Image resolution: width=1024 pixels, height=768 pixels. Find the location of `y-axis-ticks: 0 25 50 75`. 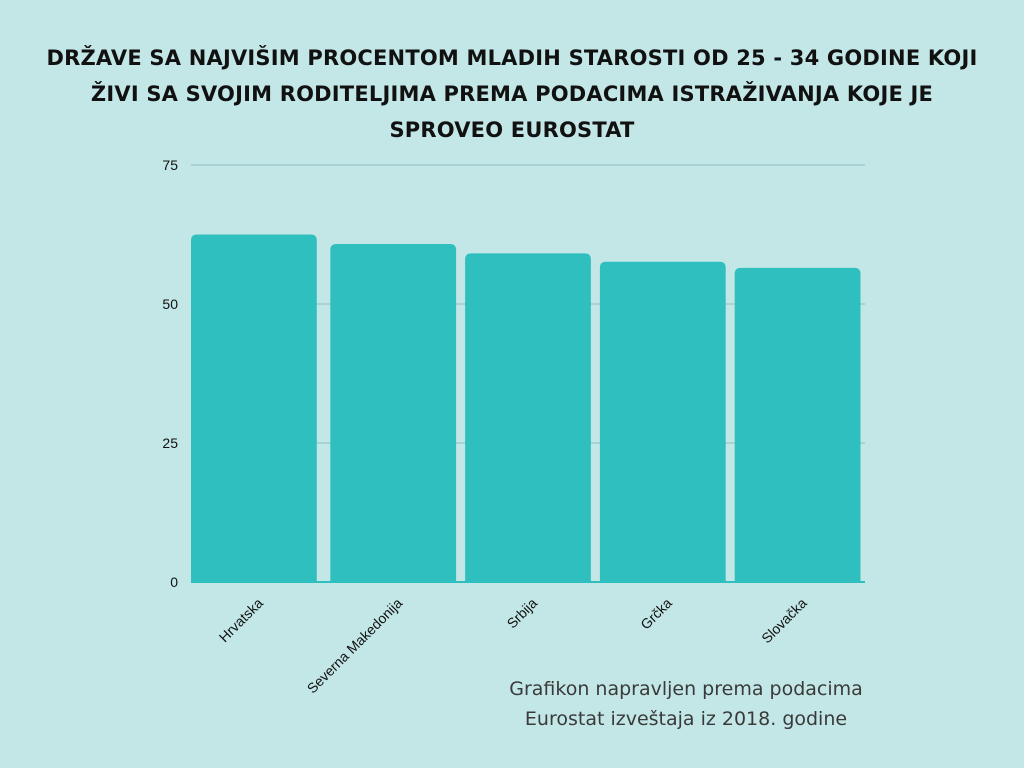

y-axis-ticks: 0 25 50 75 is located at coordinates (170, 373).